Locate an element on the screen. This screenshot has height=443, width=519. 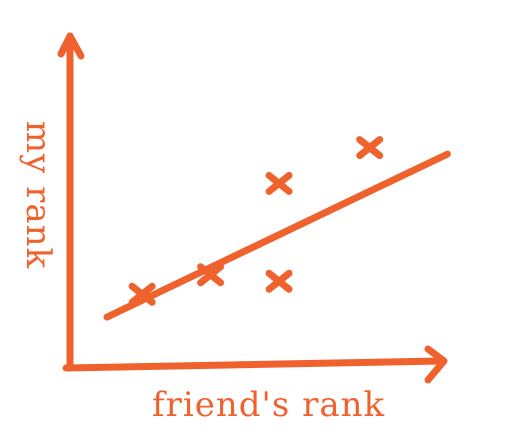
x-axis is located at coordinates (254, 364).